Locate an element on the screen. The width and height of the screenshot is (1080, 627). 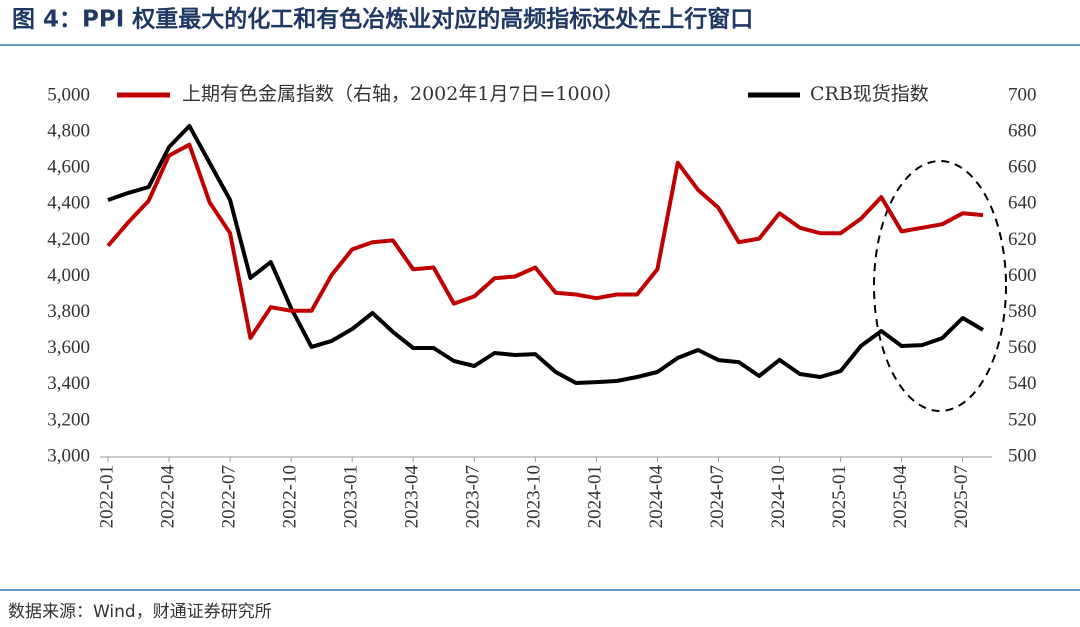
y-tick-label: 4,600 is located at coordinates (68, 167).